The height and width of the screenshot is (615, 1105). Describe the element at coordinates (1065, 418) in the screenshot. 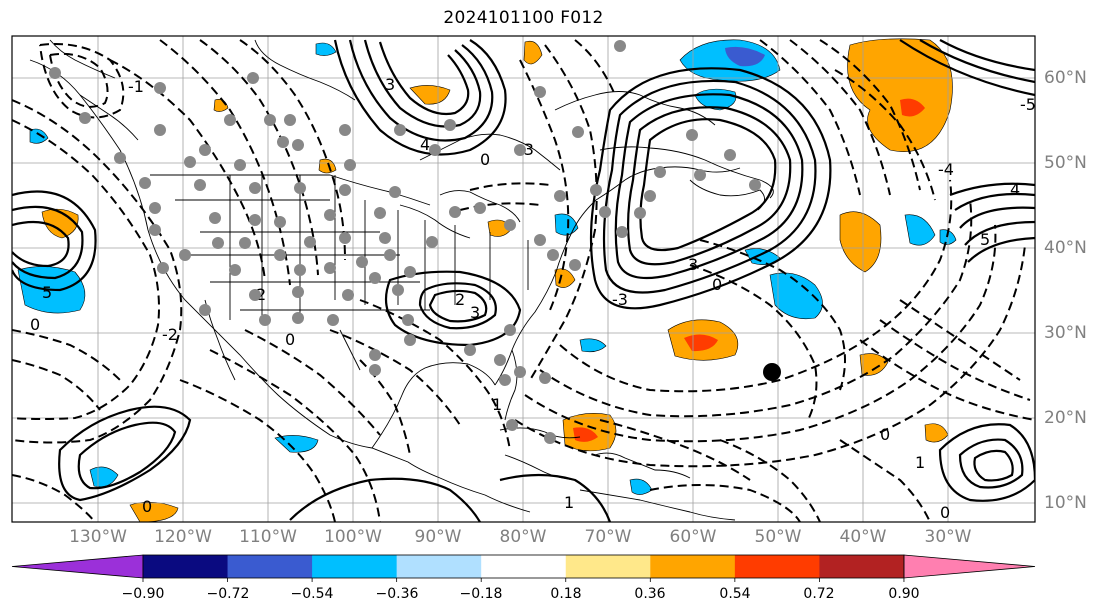

I see `lat-label-20n: 20°N` at that location.